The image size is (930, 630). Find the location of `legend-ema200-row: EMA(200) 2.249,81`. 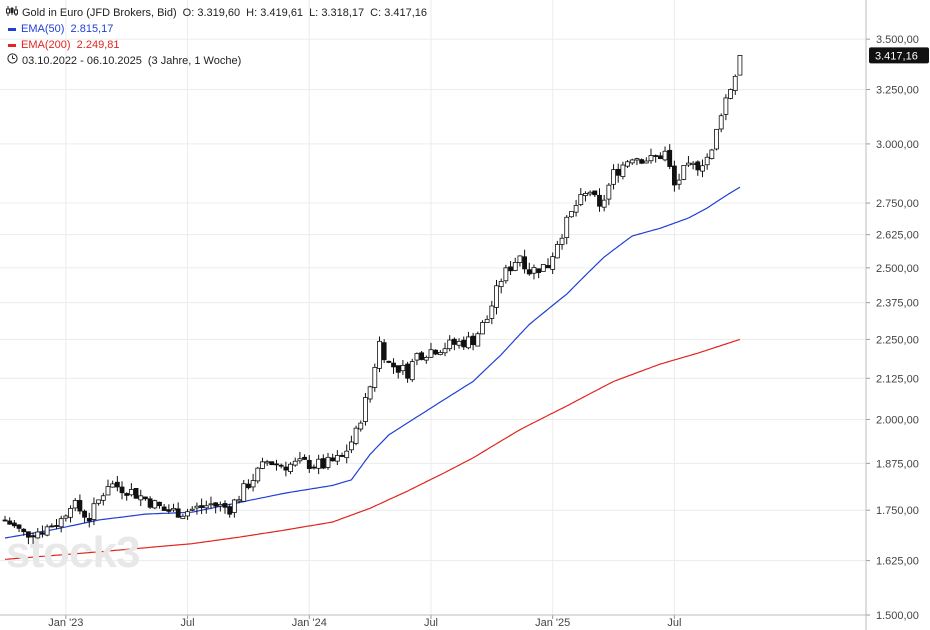

legend-ema200-row: EMA(200) 2.249,81 is located at coordinates (216, 45).